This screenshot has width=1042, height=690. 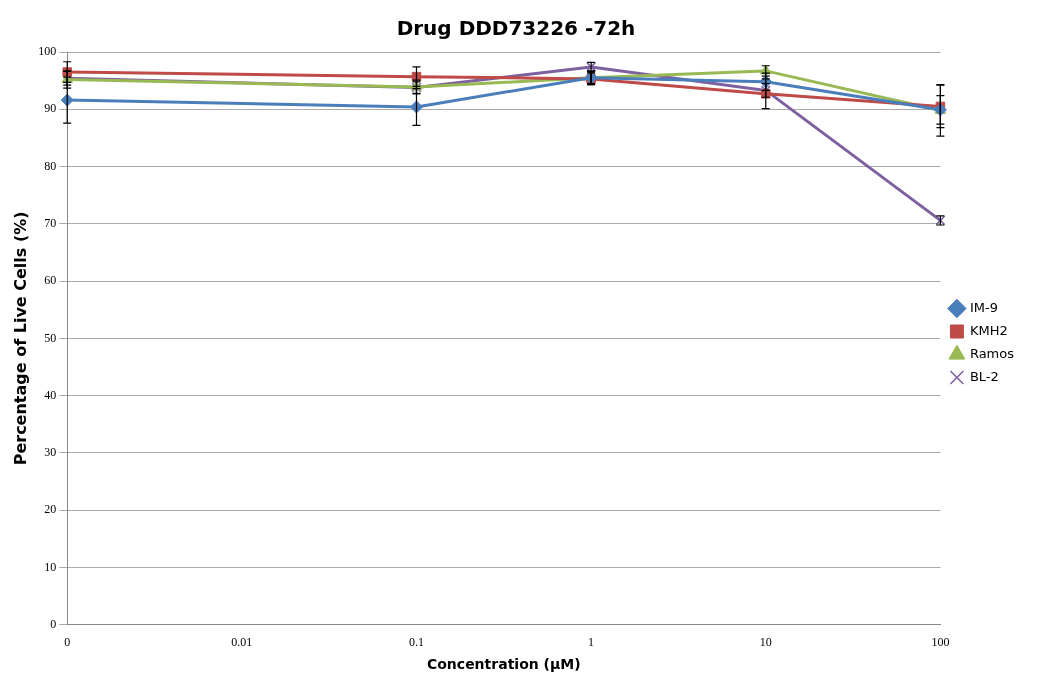 I want to click on y-tick-label: 50, so click(x=50, y=337).